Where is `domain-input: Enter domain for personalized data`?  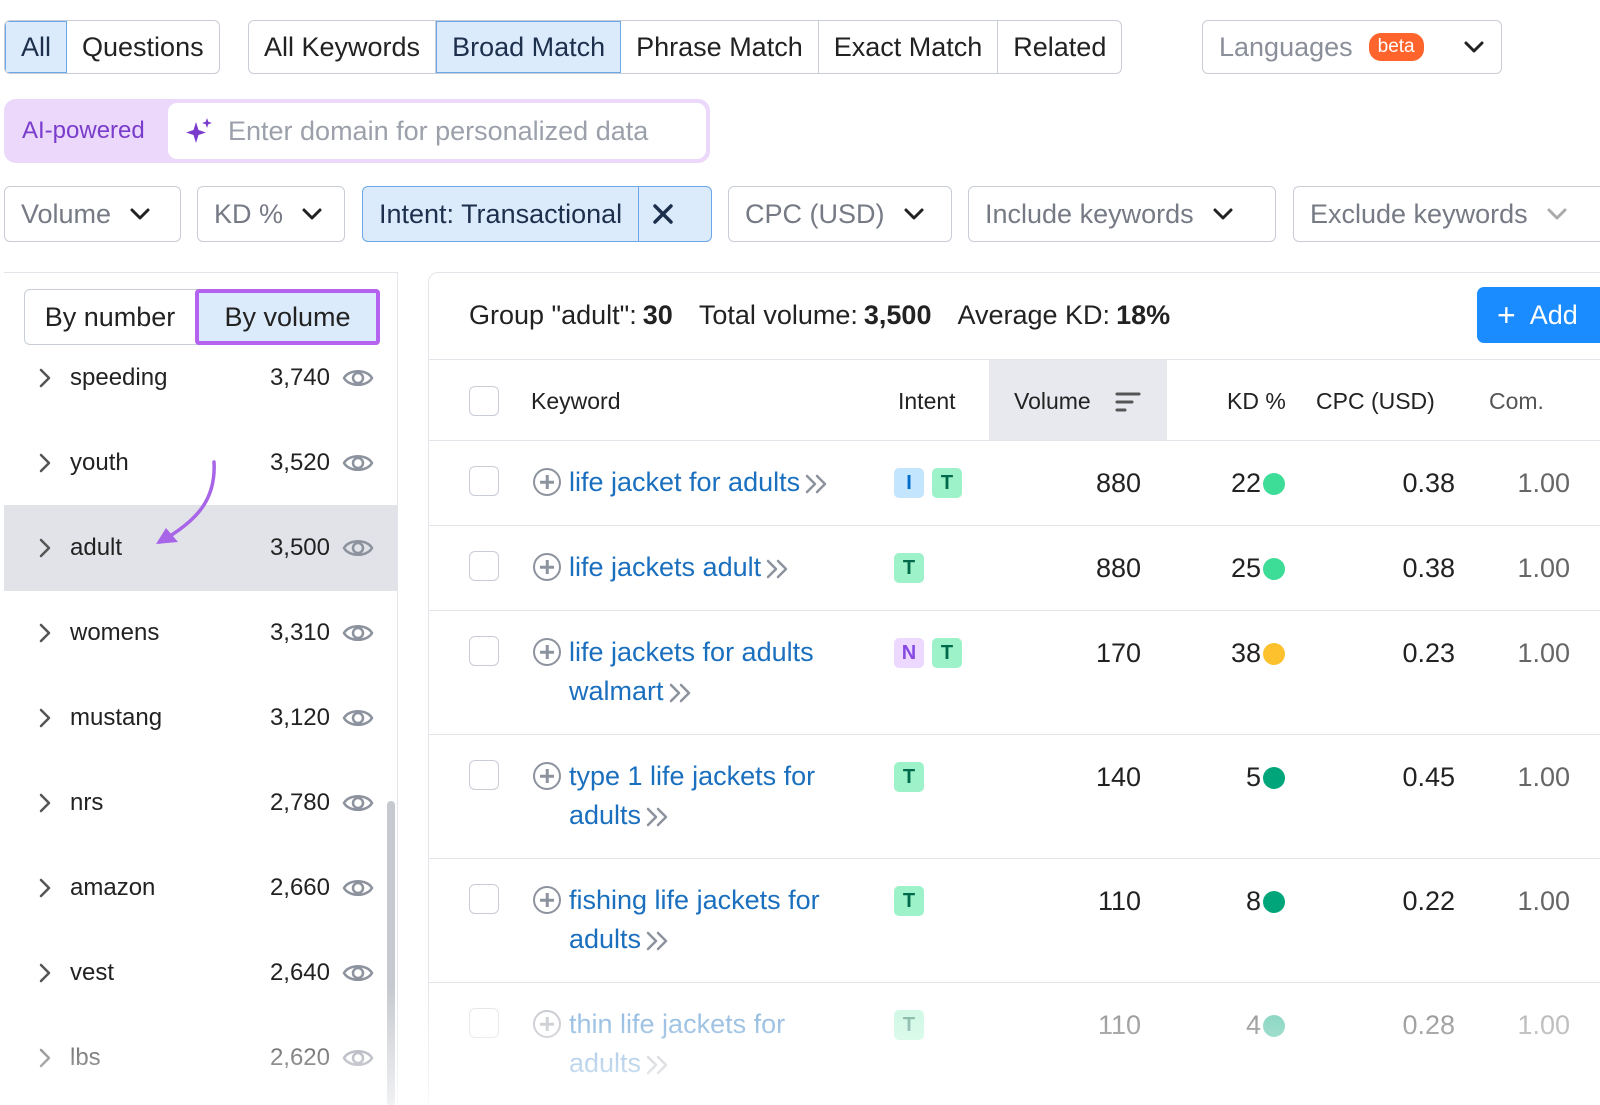
domain-input: Enter domain for personalized data is located at coordinates (437, 131).